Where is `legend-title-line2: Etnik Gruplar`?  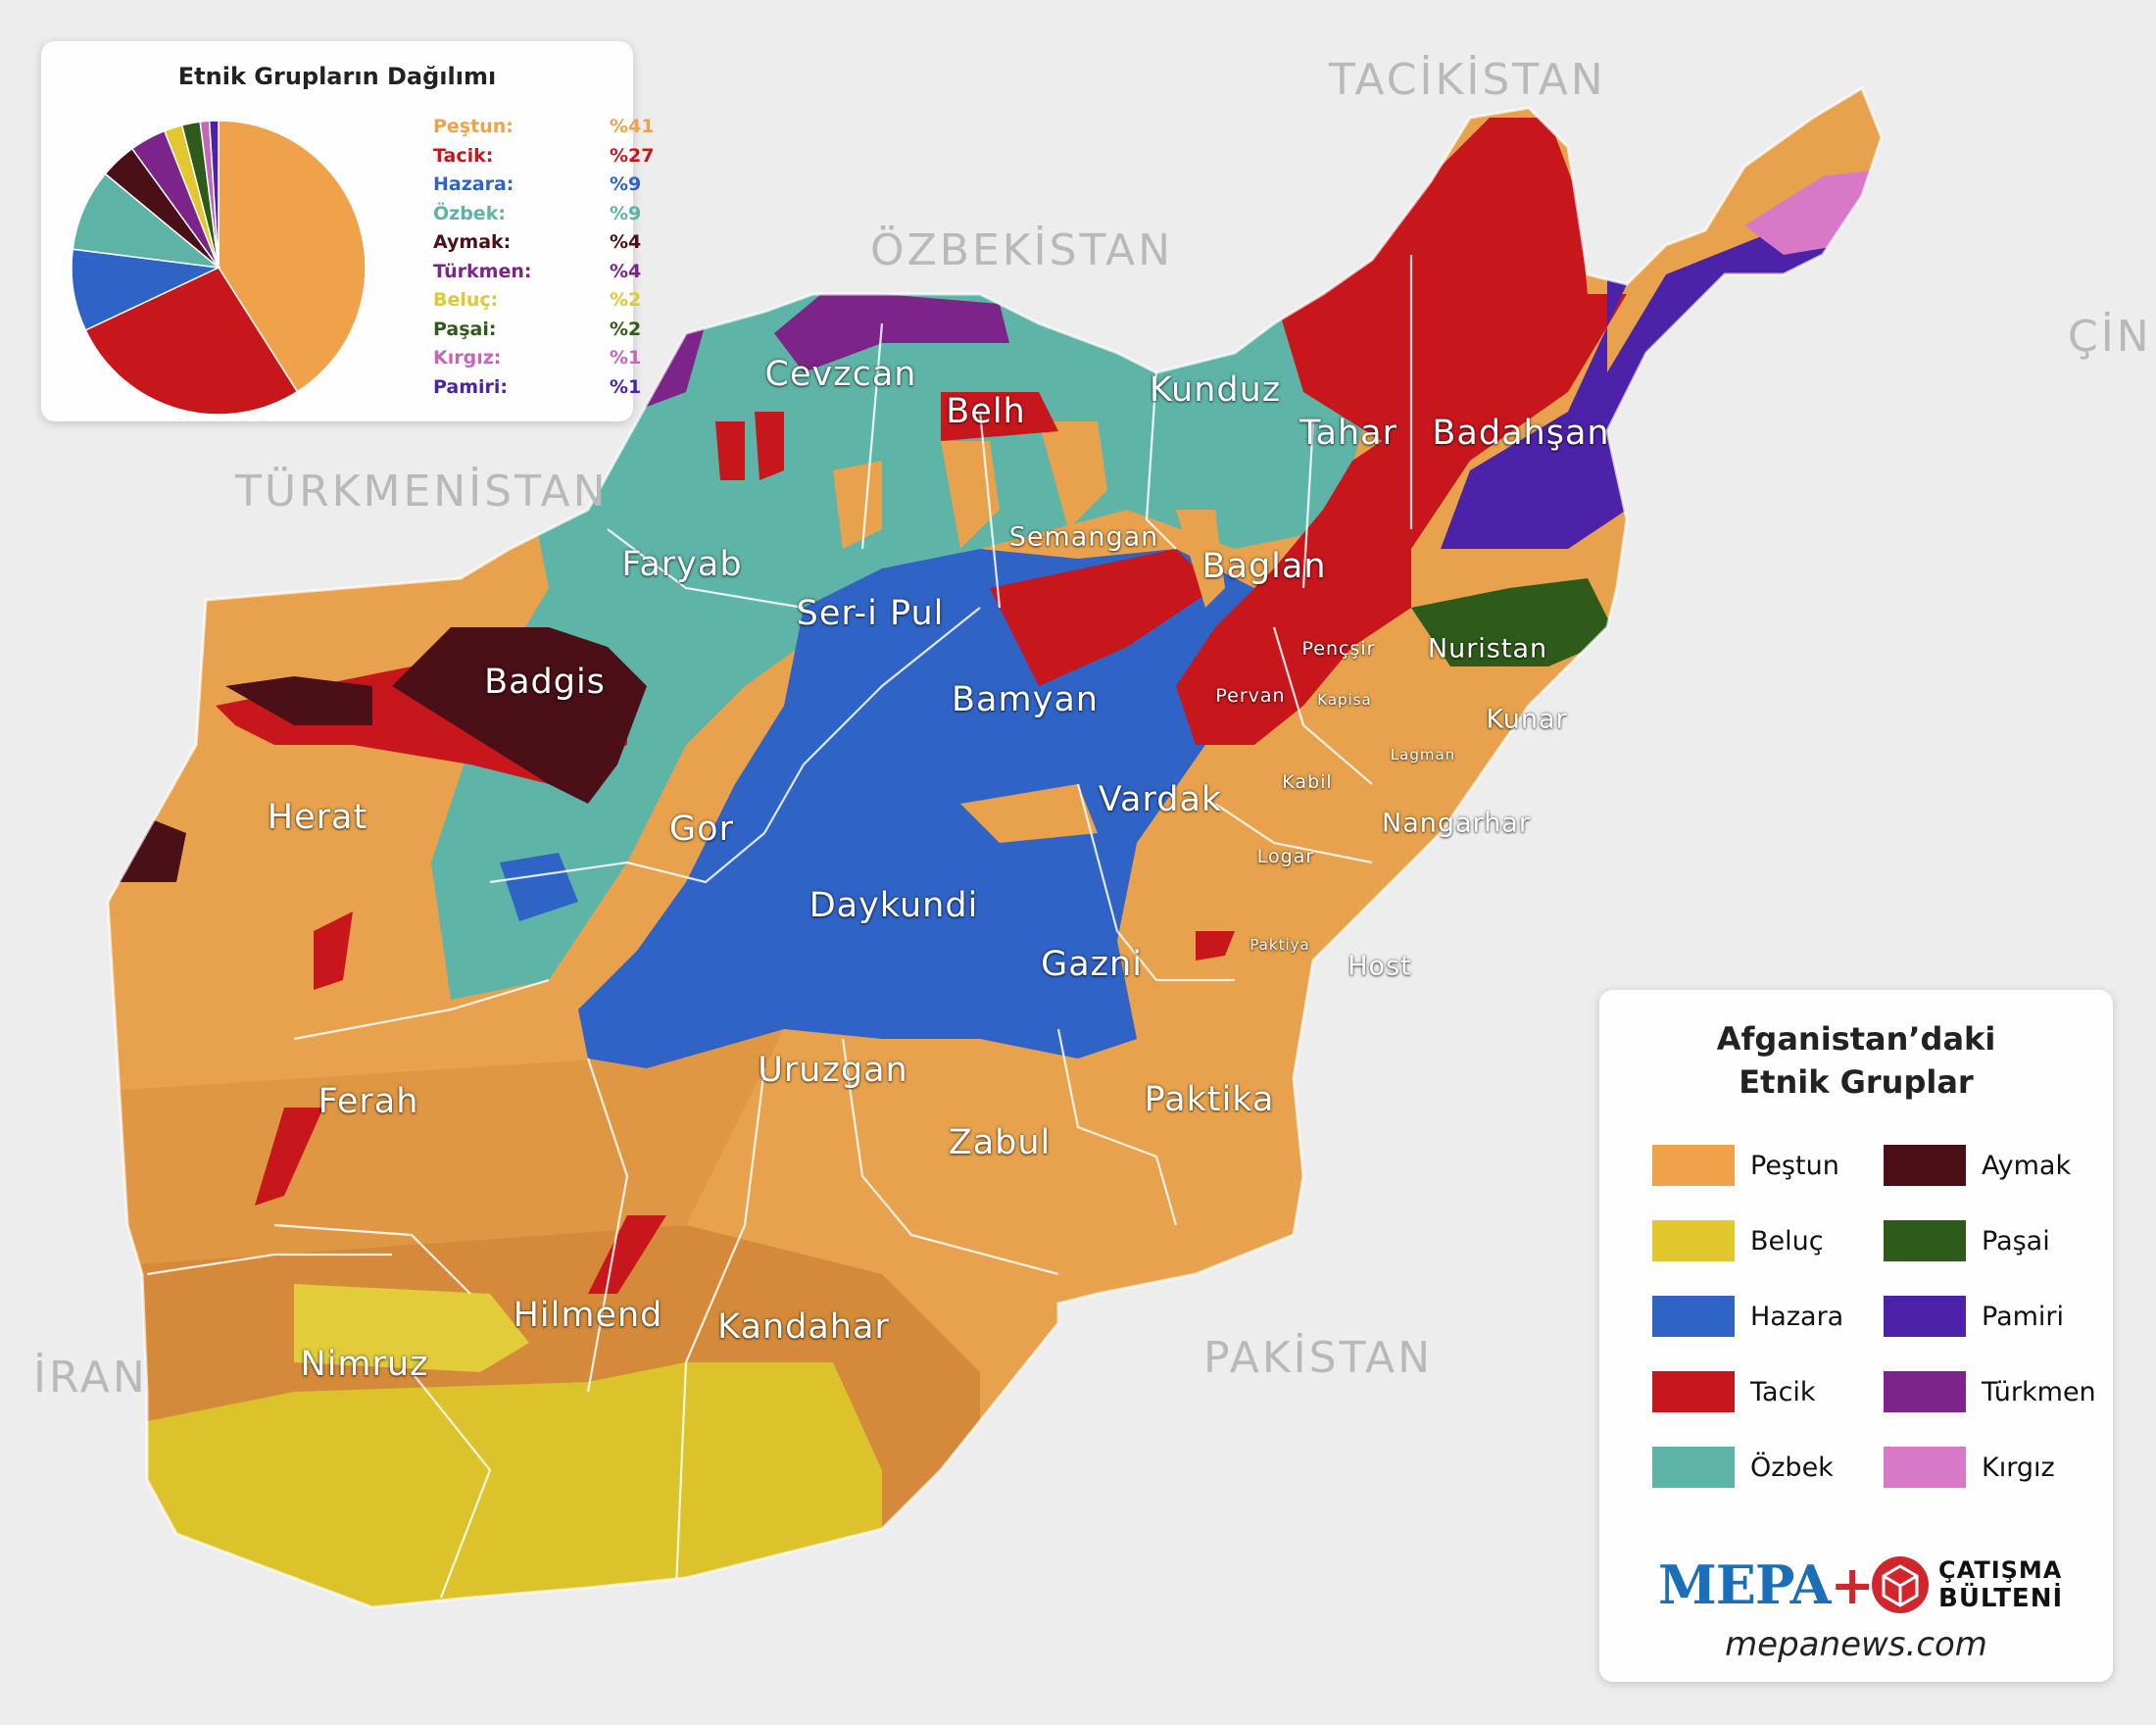
legend-title-line2: Etnik Gruplar is located at coordinates (1856, 1082).